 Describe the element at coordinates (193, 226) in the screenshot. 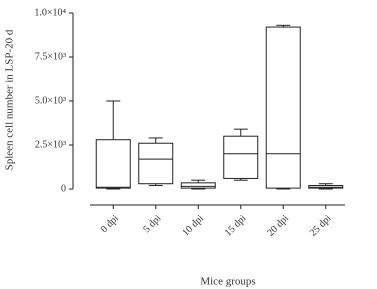

I see `x-tick-label: 10 dpi` at that location.